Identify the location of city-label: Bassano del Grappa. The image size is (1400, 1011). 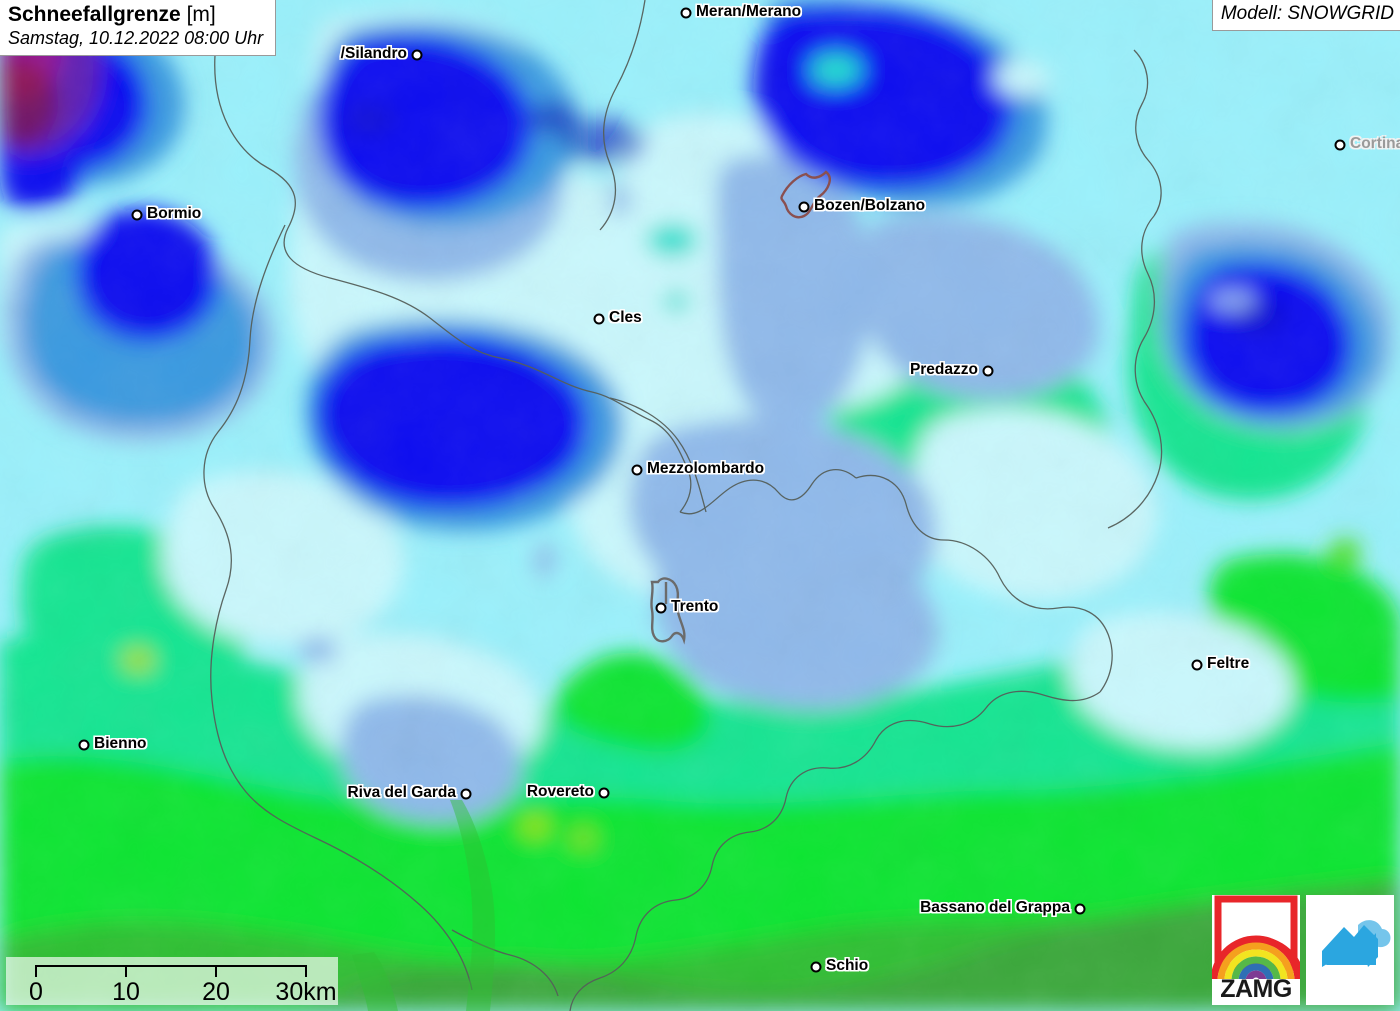
(995, 907).